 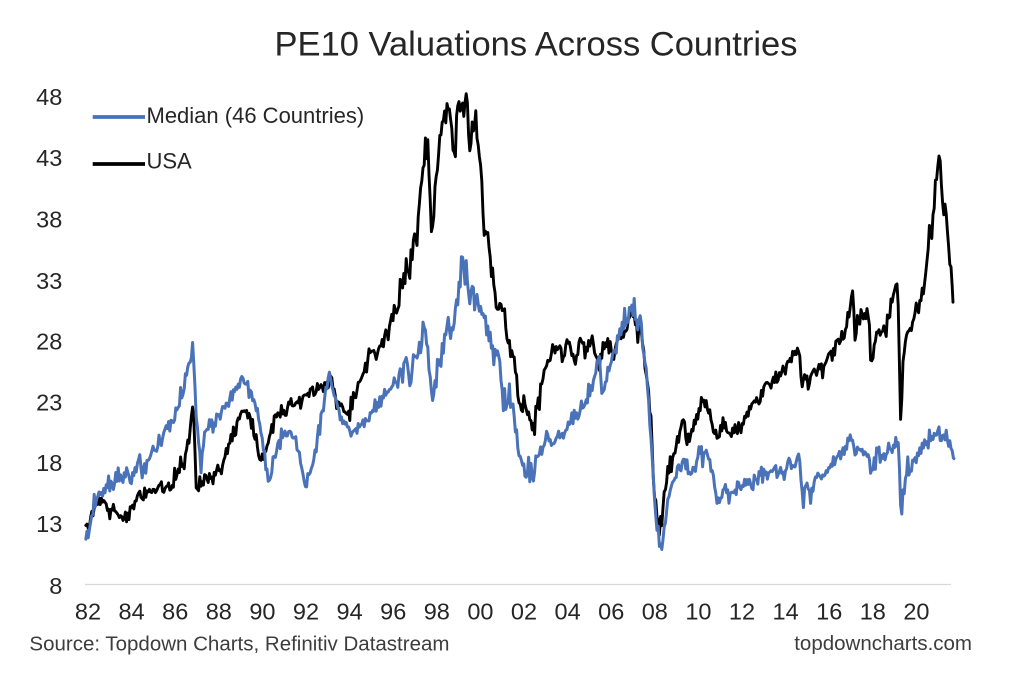 What do you see at coordinates (219, 612) in the screenshot?
I see `svg-text: 88` at bounding box center [219, 612].